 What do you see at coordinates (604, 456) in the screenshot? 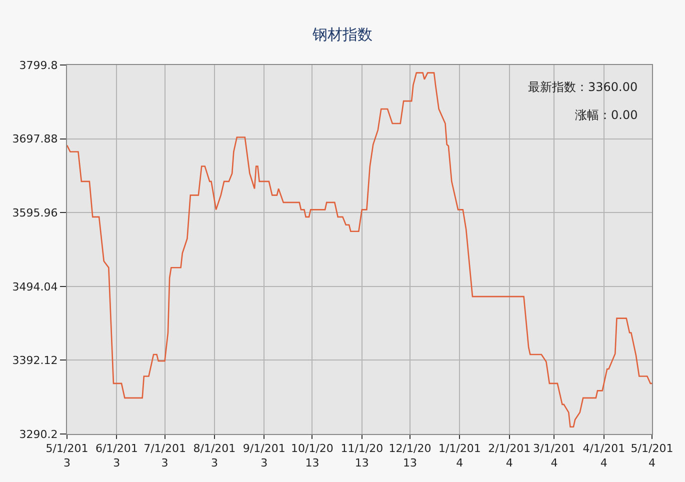
I see `x-tick-label: 4/1/2014` at bounding box center [604, 456].